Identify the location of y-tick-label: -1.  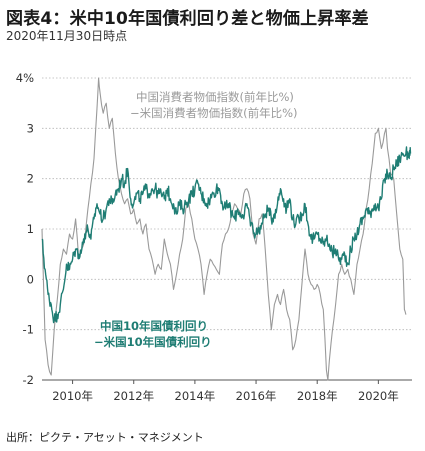
(28, 330).